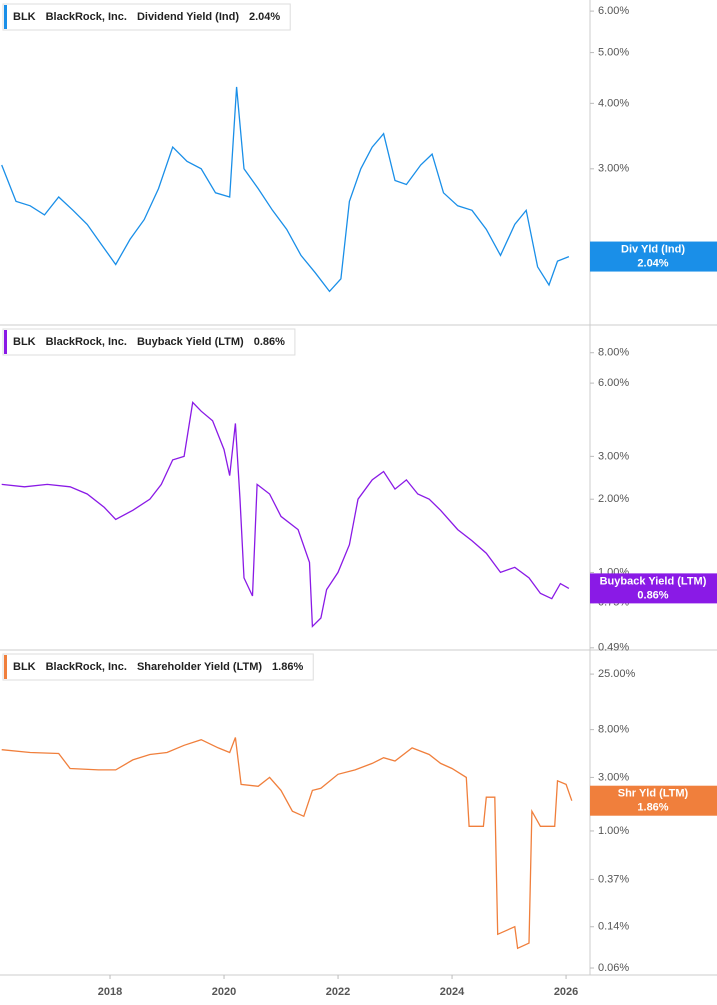 The image size is (717, 1005). What do you see at coordinates (188, 17) in the screenshot?
I see `legend-title: Dividend Yield (Ind)` at bounding box center [188, 17].